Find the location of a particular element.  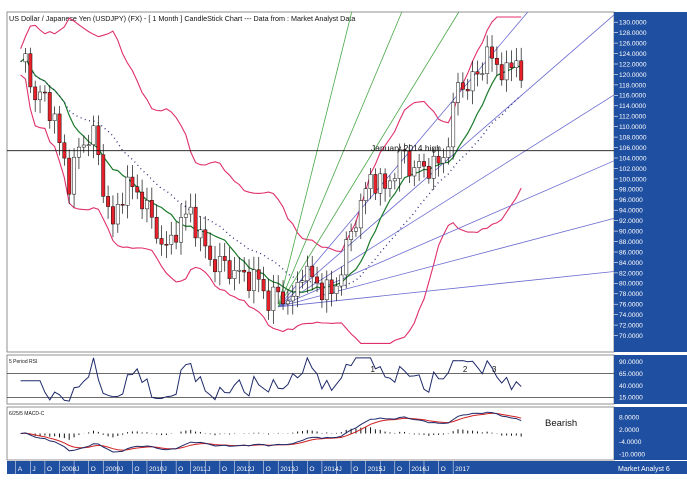

time-tick-label: 2016 is located at coordinates (418, 469).